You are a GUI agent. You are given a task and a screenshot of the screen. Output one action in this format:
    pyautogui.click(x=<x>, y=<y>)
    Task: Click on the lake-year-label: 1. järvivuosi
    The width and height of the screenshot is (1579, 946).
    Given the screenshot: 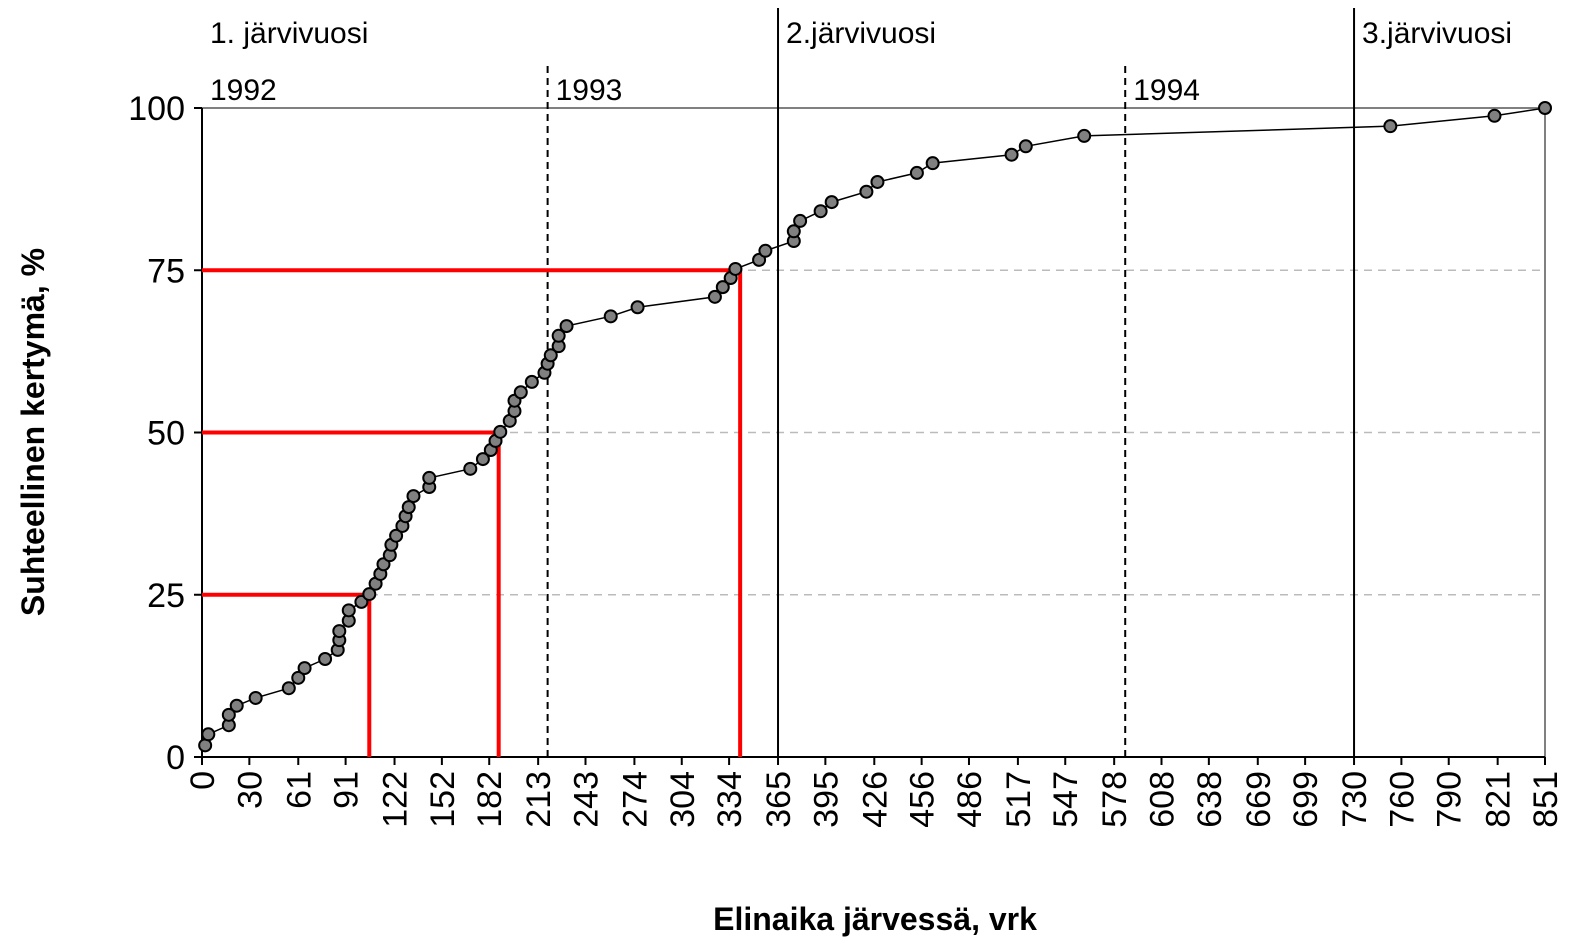 What is the action you would take?
    pyautogui.click(x=289, y=33)
    